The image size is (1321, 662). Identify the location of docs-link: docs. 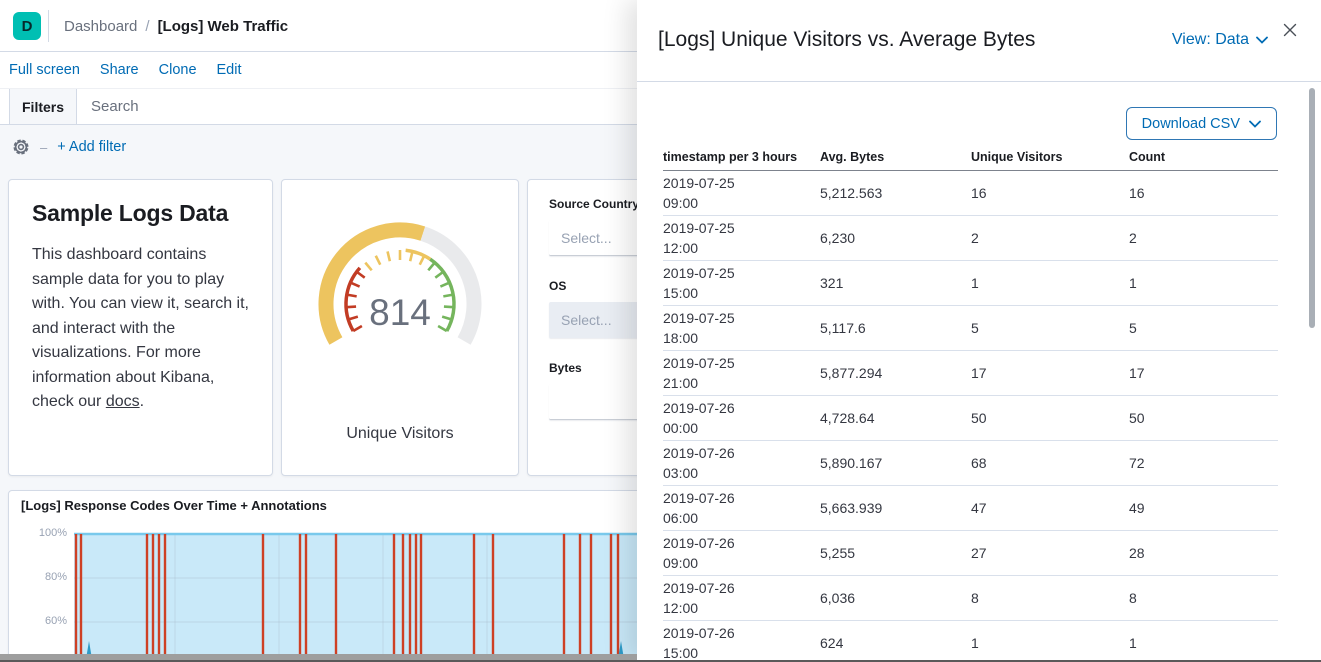
(122, 401).